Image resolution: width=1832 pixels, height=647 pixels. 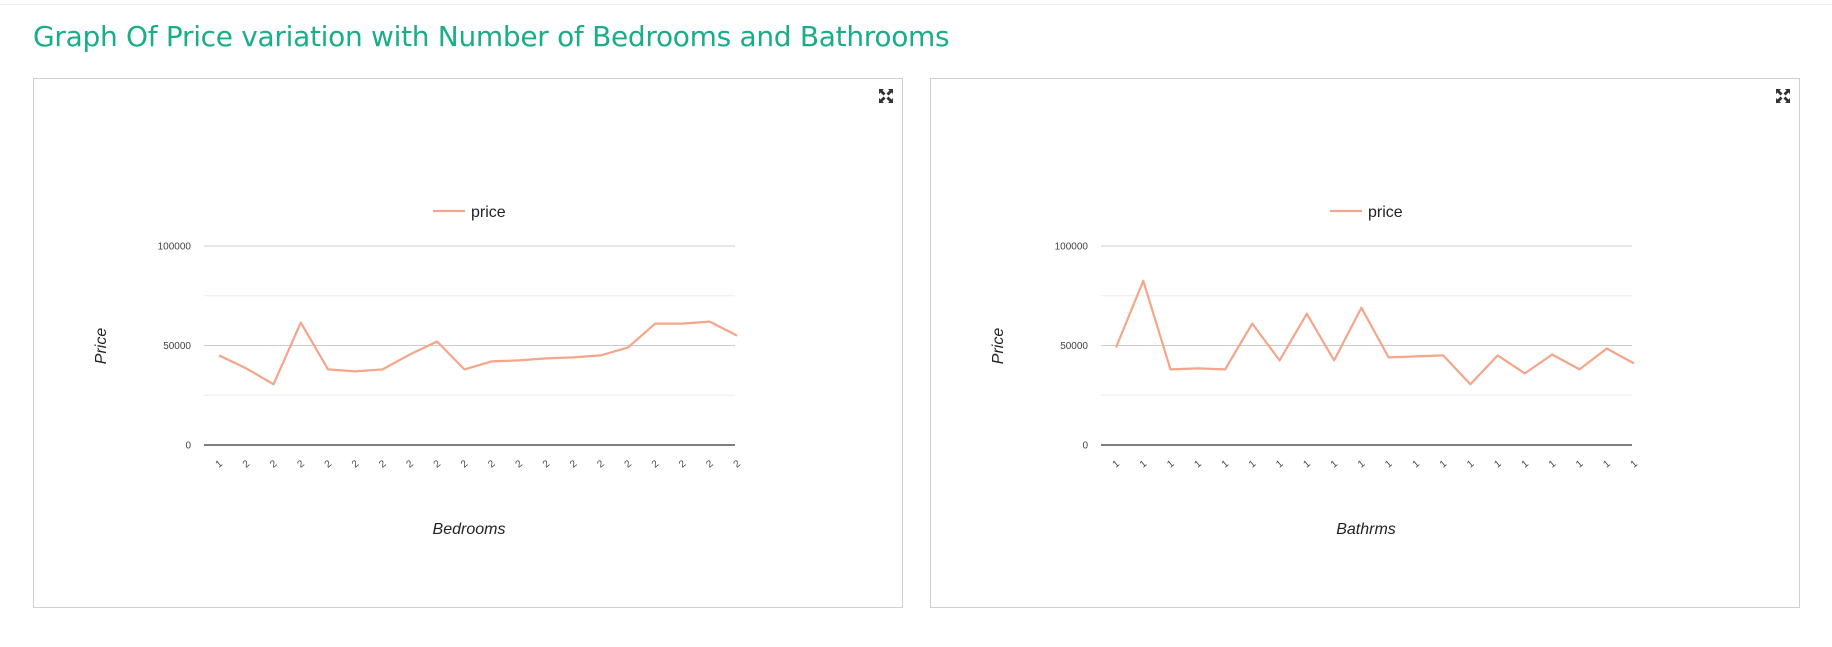 I want to click on top-divider, so click(x=916, y=4).